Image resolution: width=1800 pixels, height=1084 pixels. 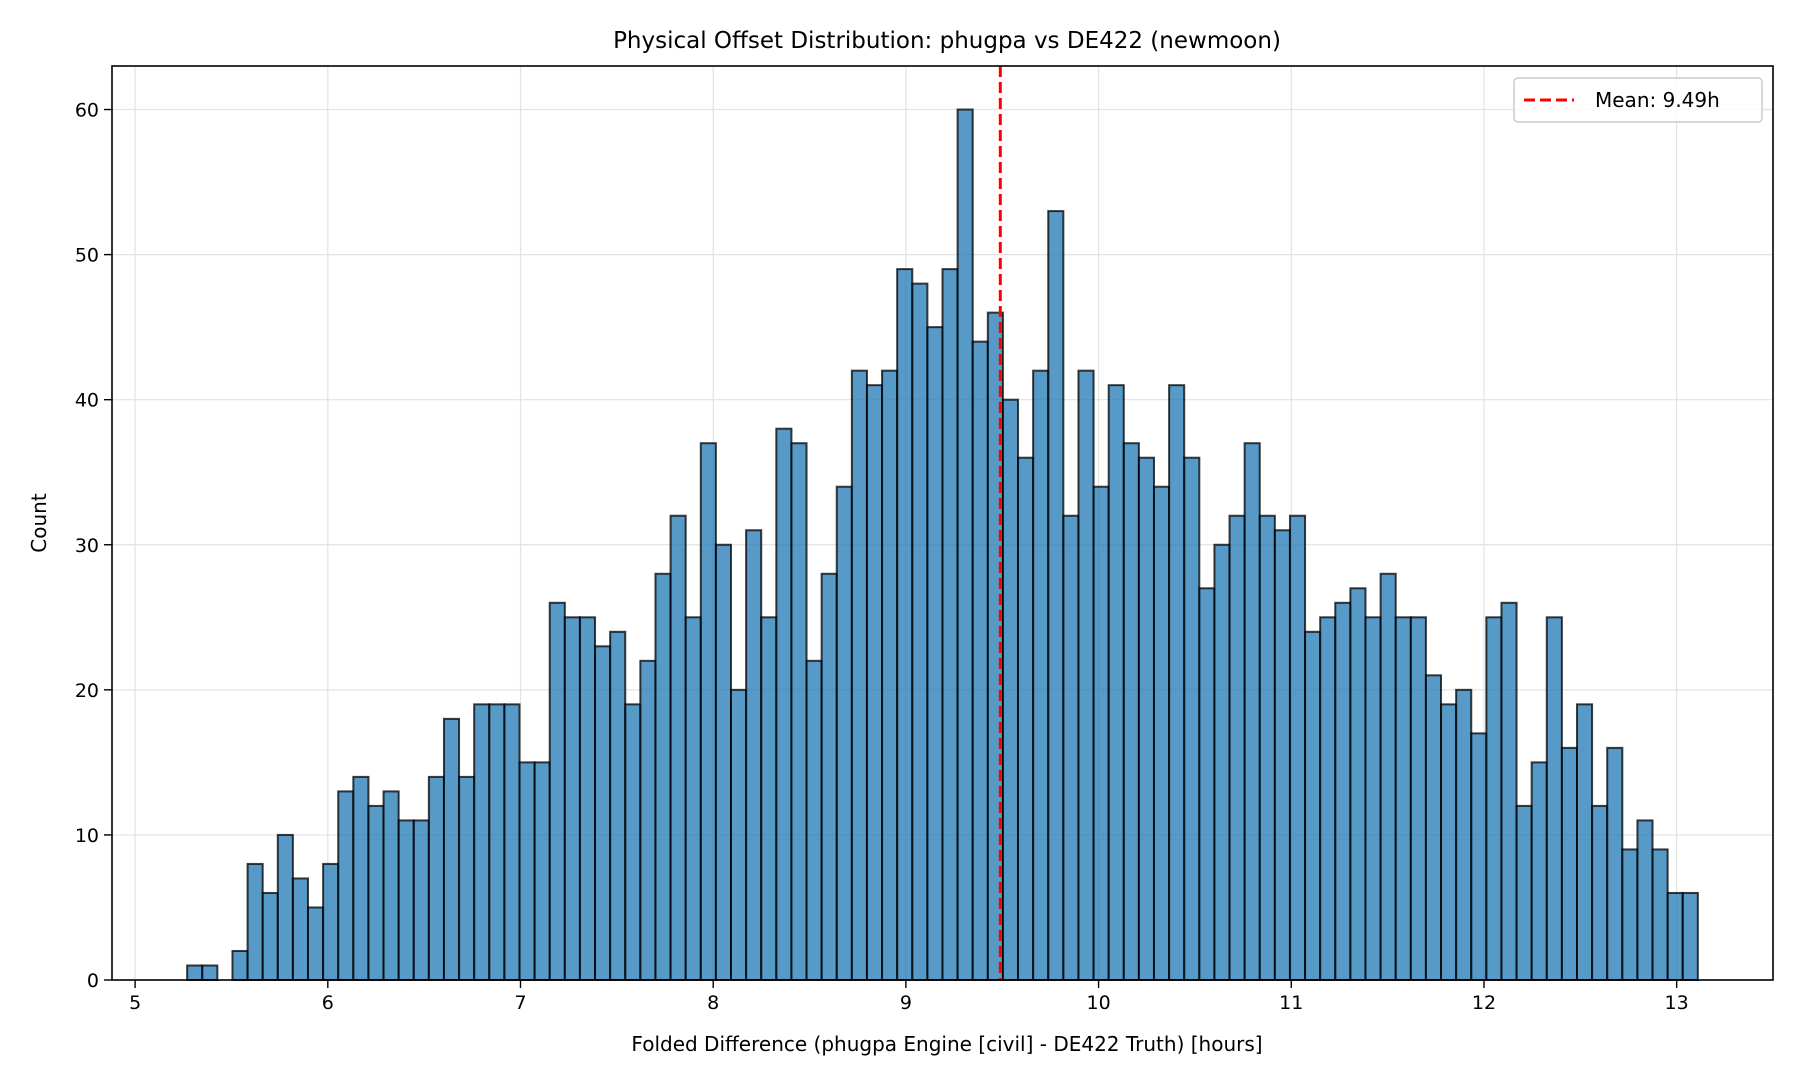 What do you see at coordinates (1098, 1003) in the screenshot?
I see `x-tick-label: 10` at bounding box center [1098, 1003].